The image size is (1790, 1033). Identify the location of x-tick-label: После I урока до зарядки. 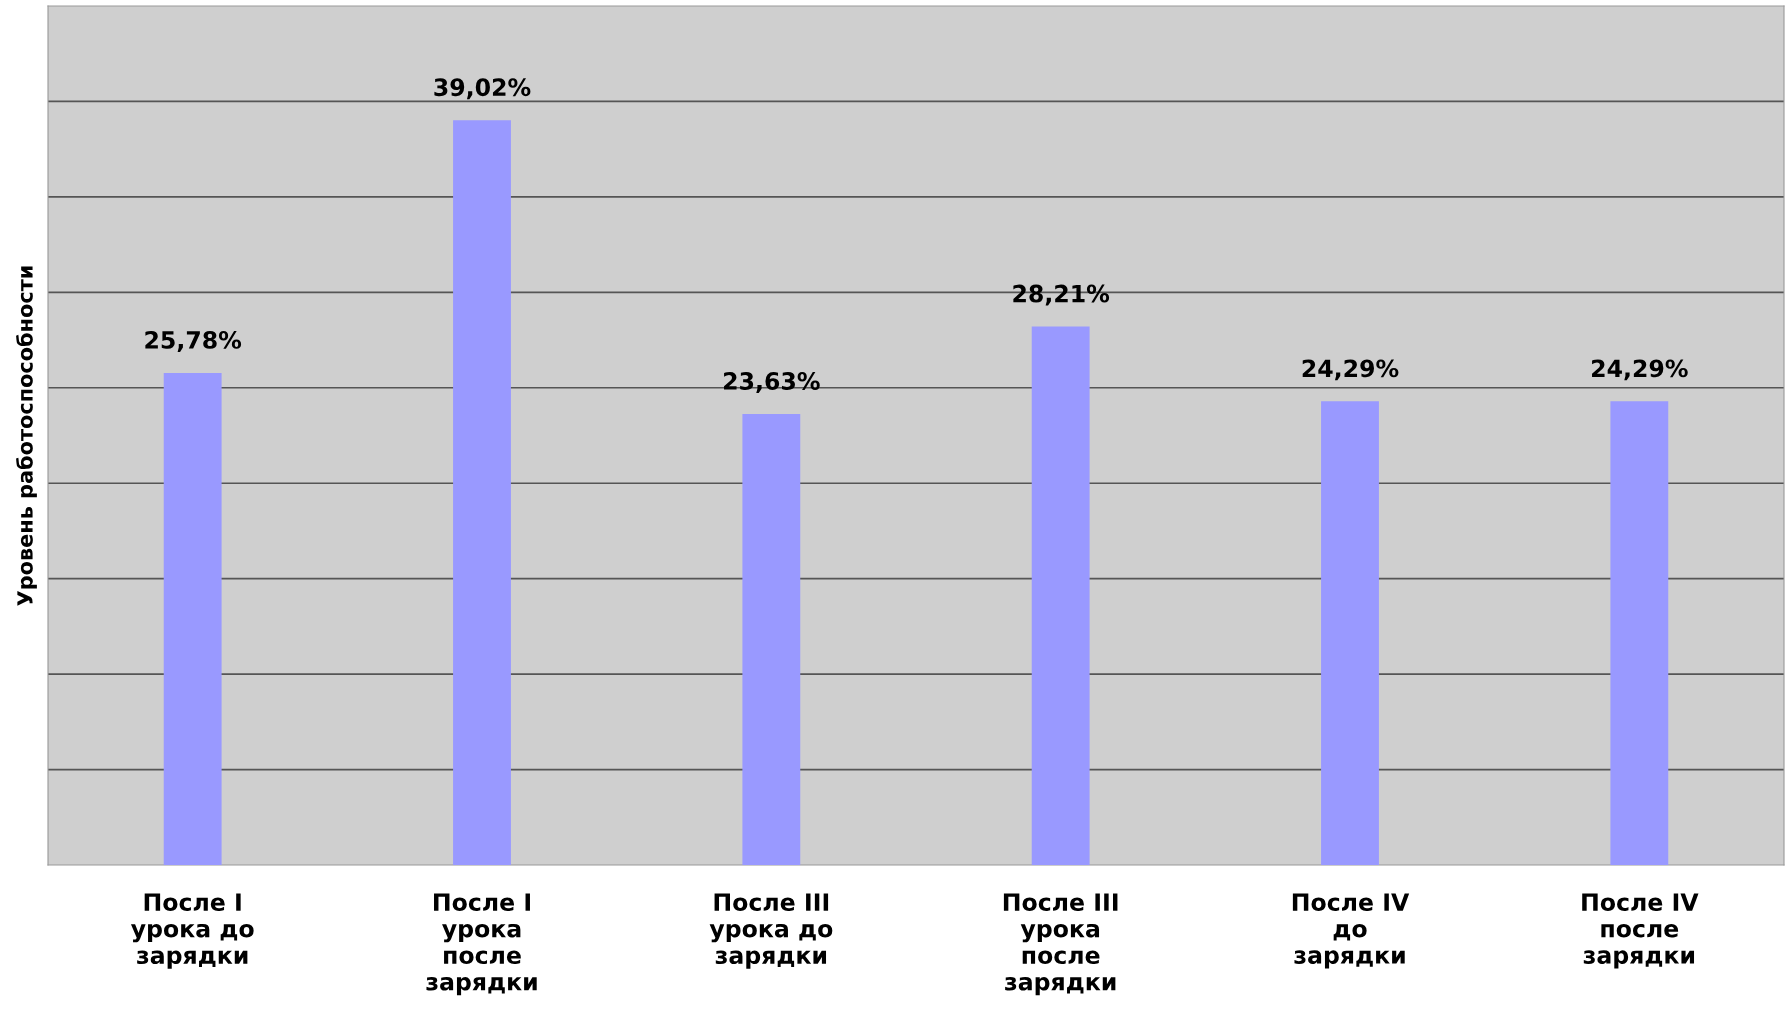
(192, 931).